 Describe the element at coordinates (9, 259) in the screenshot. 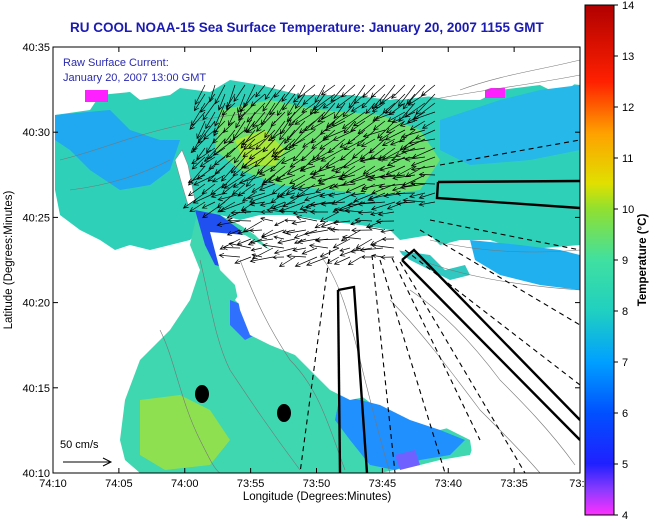

I see `y-axis-label: Latitude (Degrees:Minutes)` at that location.